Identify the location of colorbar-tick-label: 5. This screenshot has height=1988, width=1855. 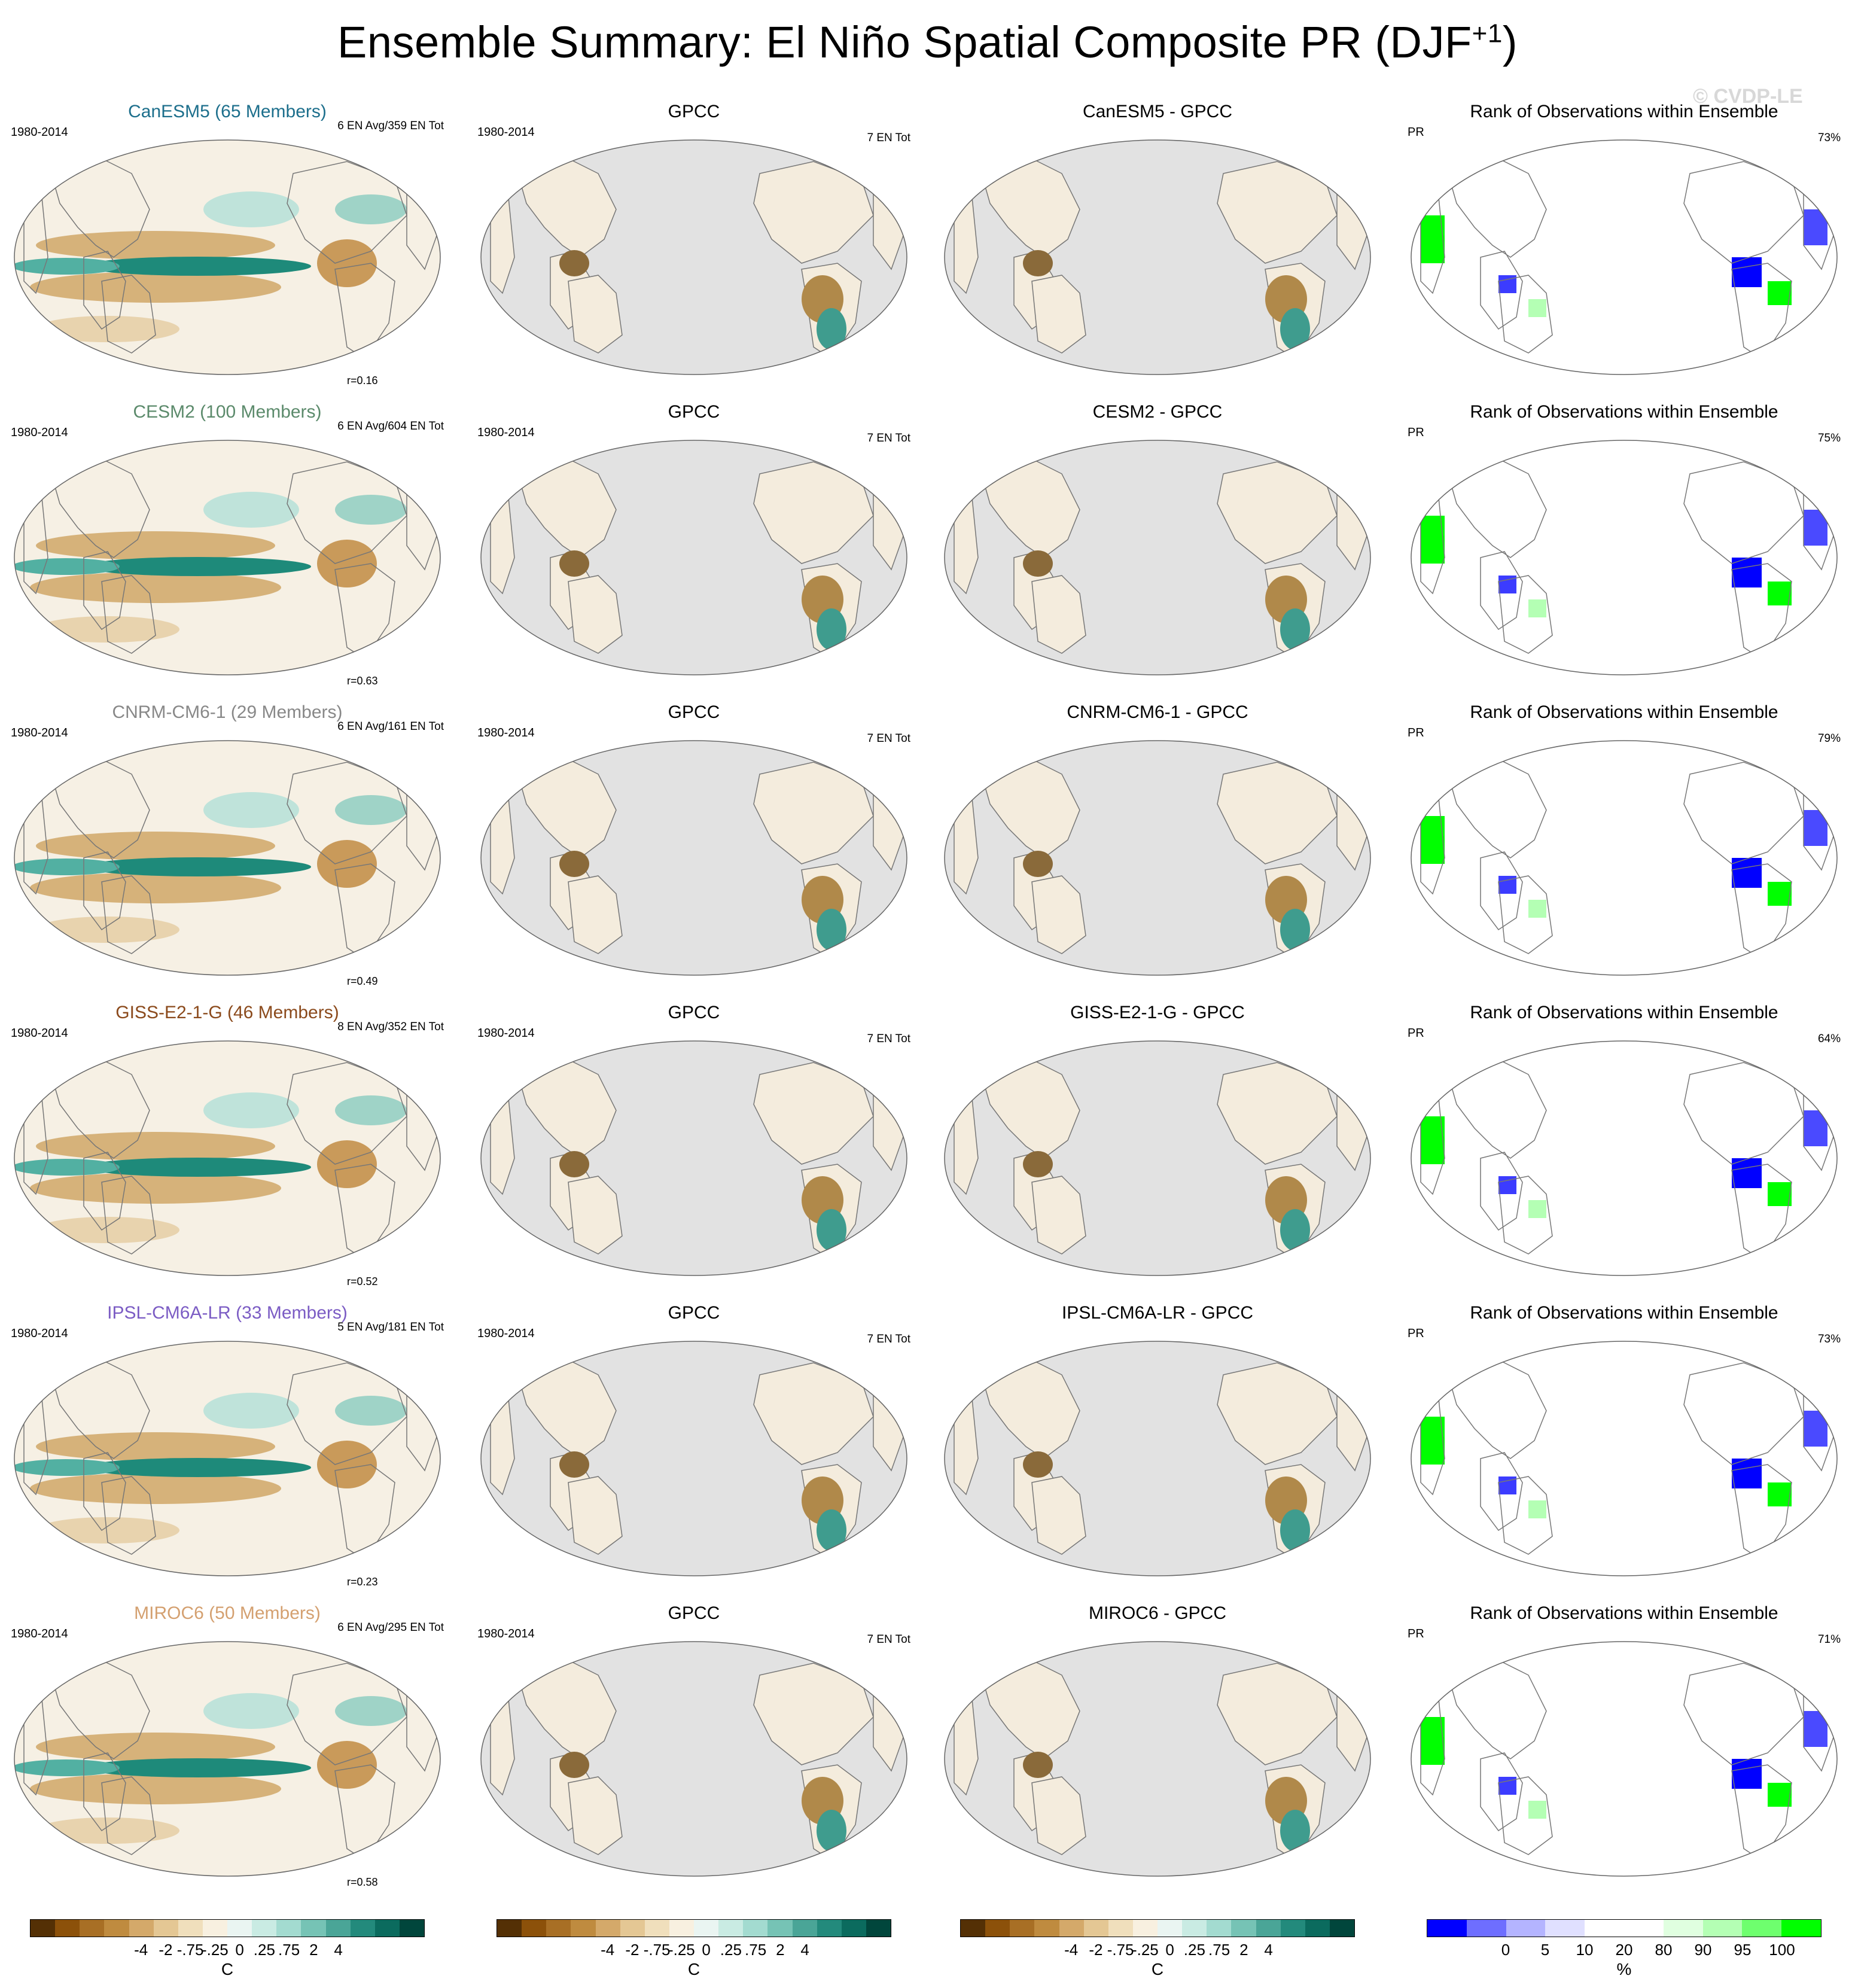
(1545, 1950).